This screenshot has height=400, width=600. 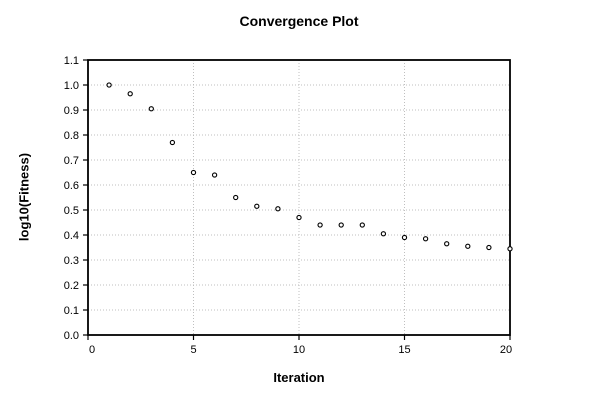 What do you see at coordinates (71, 136) in the screenshot?
I see `y-tick-label: 0.8` at bounding box center [71, 136].